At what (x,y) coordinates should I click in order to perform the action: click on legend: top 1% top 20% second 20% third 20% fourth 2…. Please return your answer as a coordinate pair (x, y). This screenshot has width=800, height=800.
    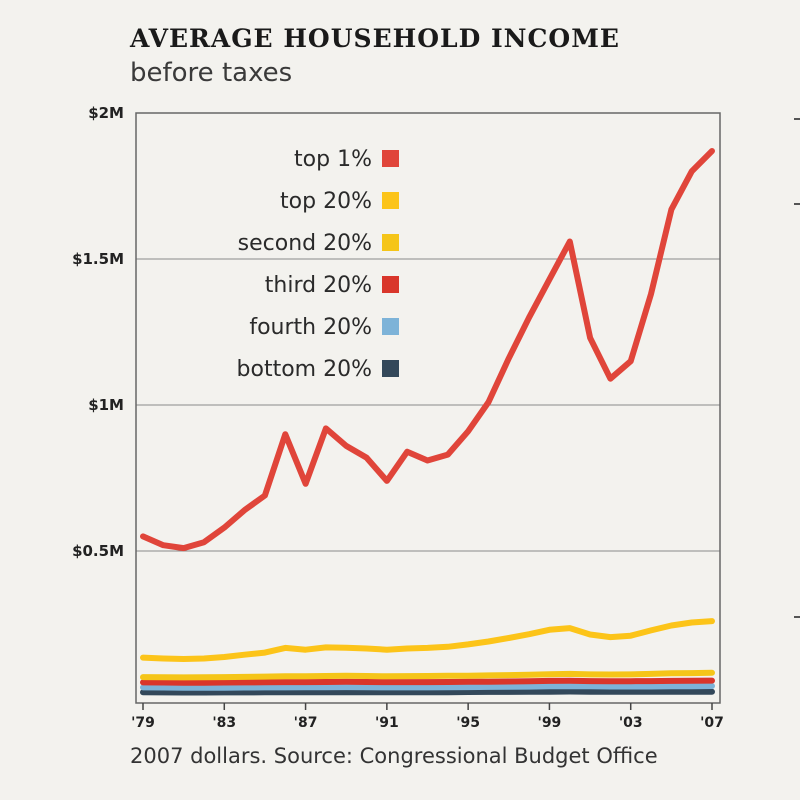
    Looking at the image, I should click on (318, 264).